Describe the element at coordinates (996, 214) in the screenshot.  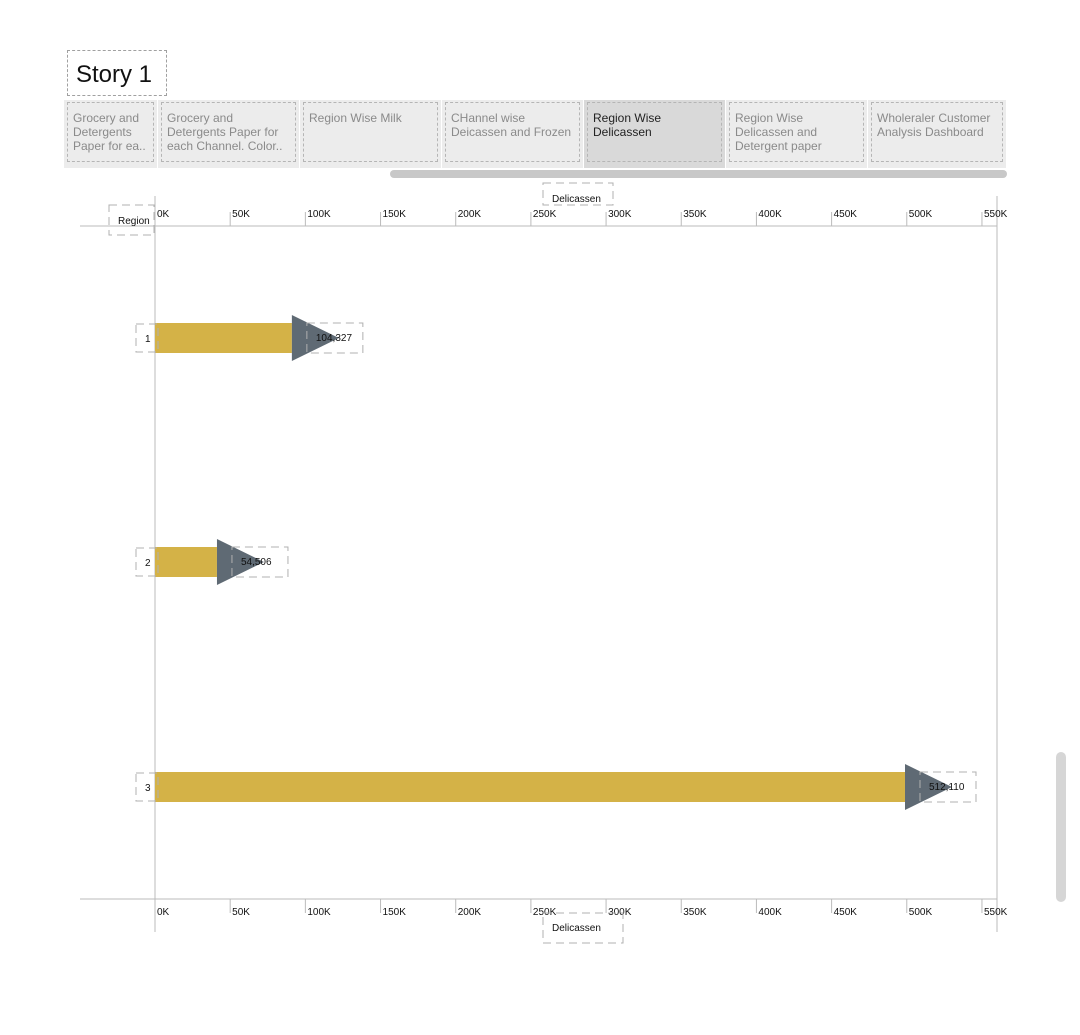
I see `top-tick-label: 550K` at that location.